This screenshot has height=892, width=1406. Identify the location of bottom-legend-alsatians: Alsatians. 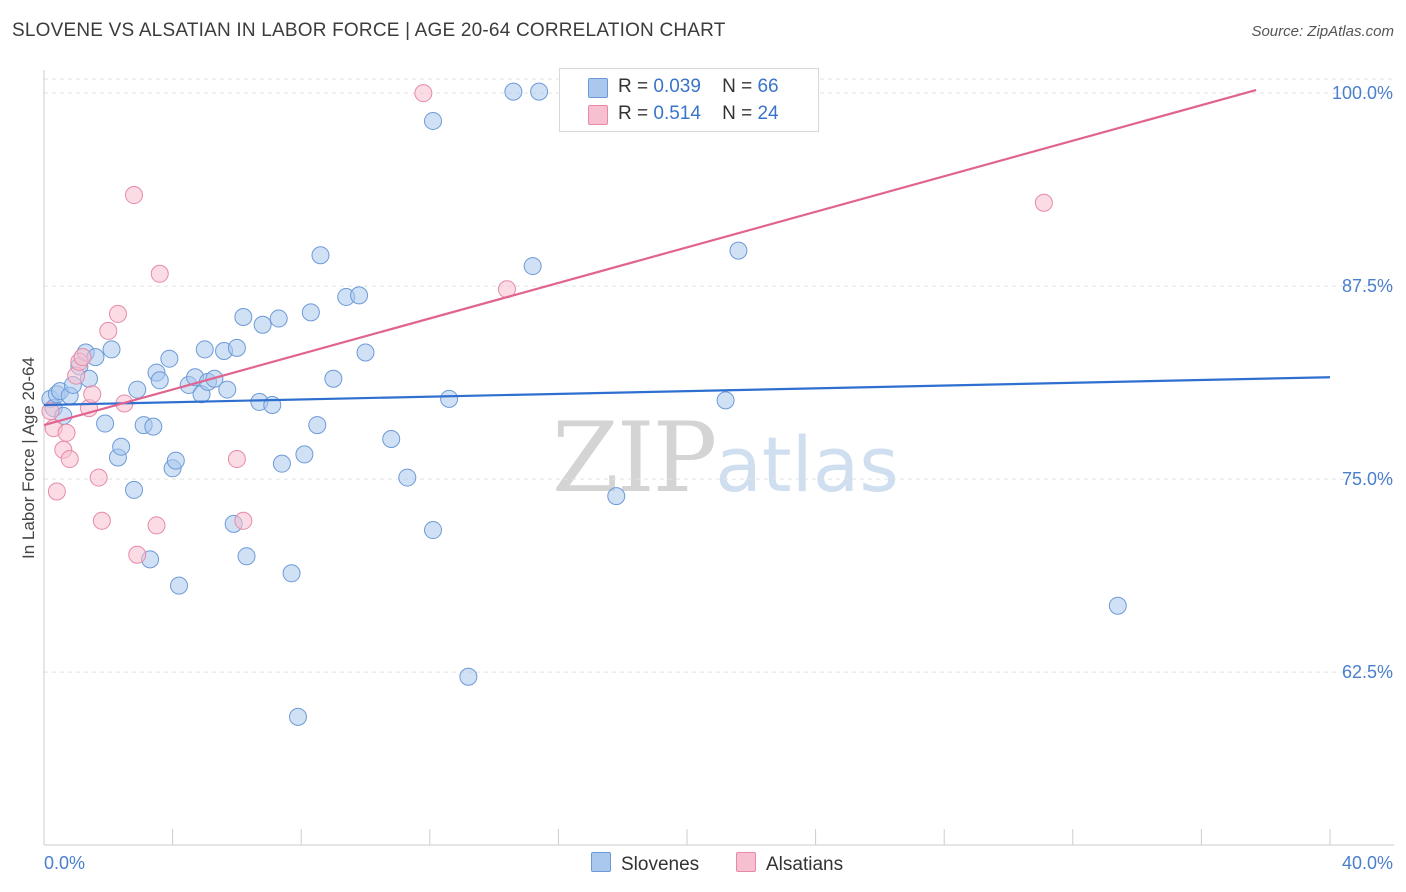
(789, 864).